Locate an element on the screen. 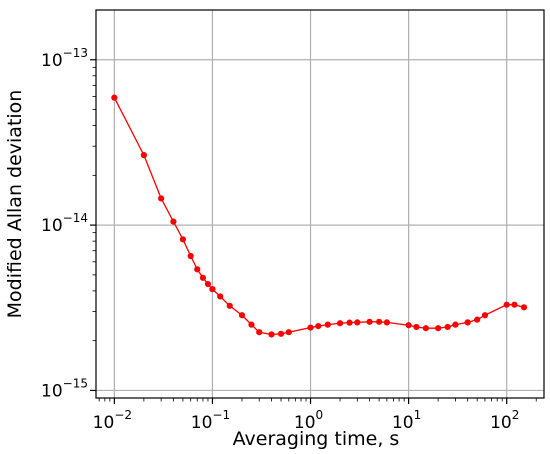  x-axis-title: Averaging time, s is located at coordinates (316, 439).